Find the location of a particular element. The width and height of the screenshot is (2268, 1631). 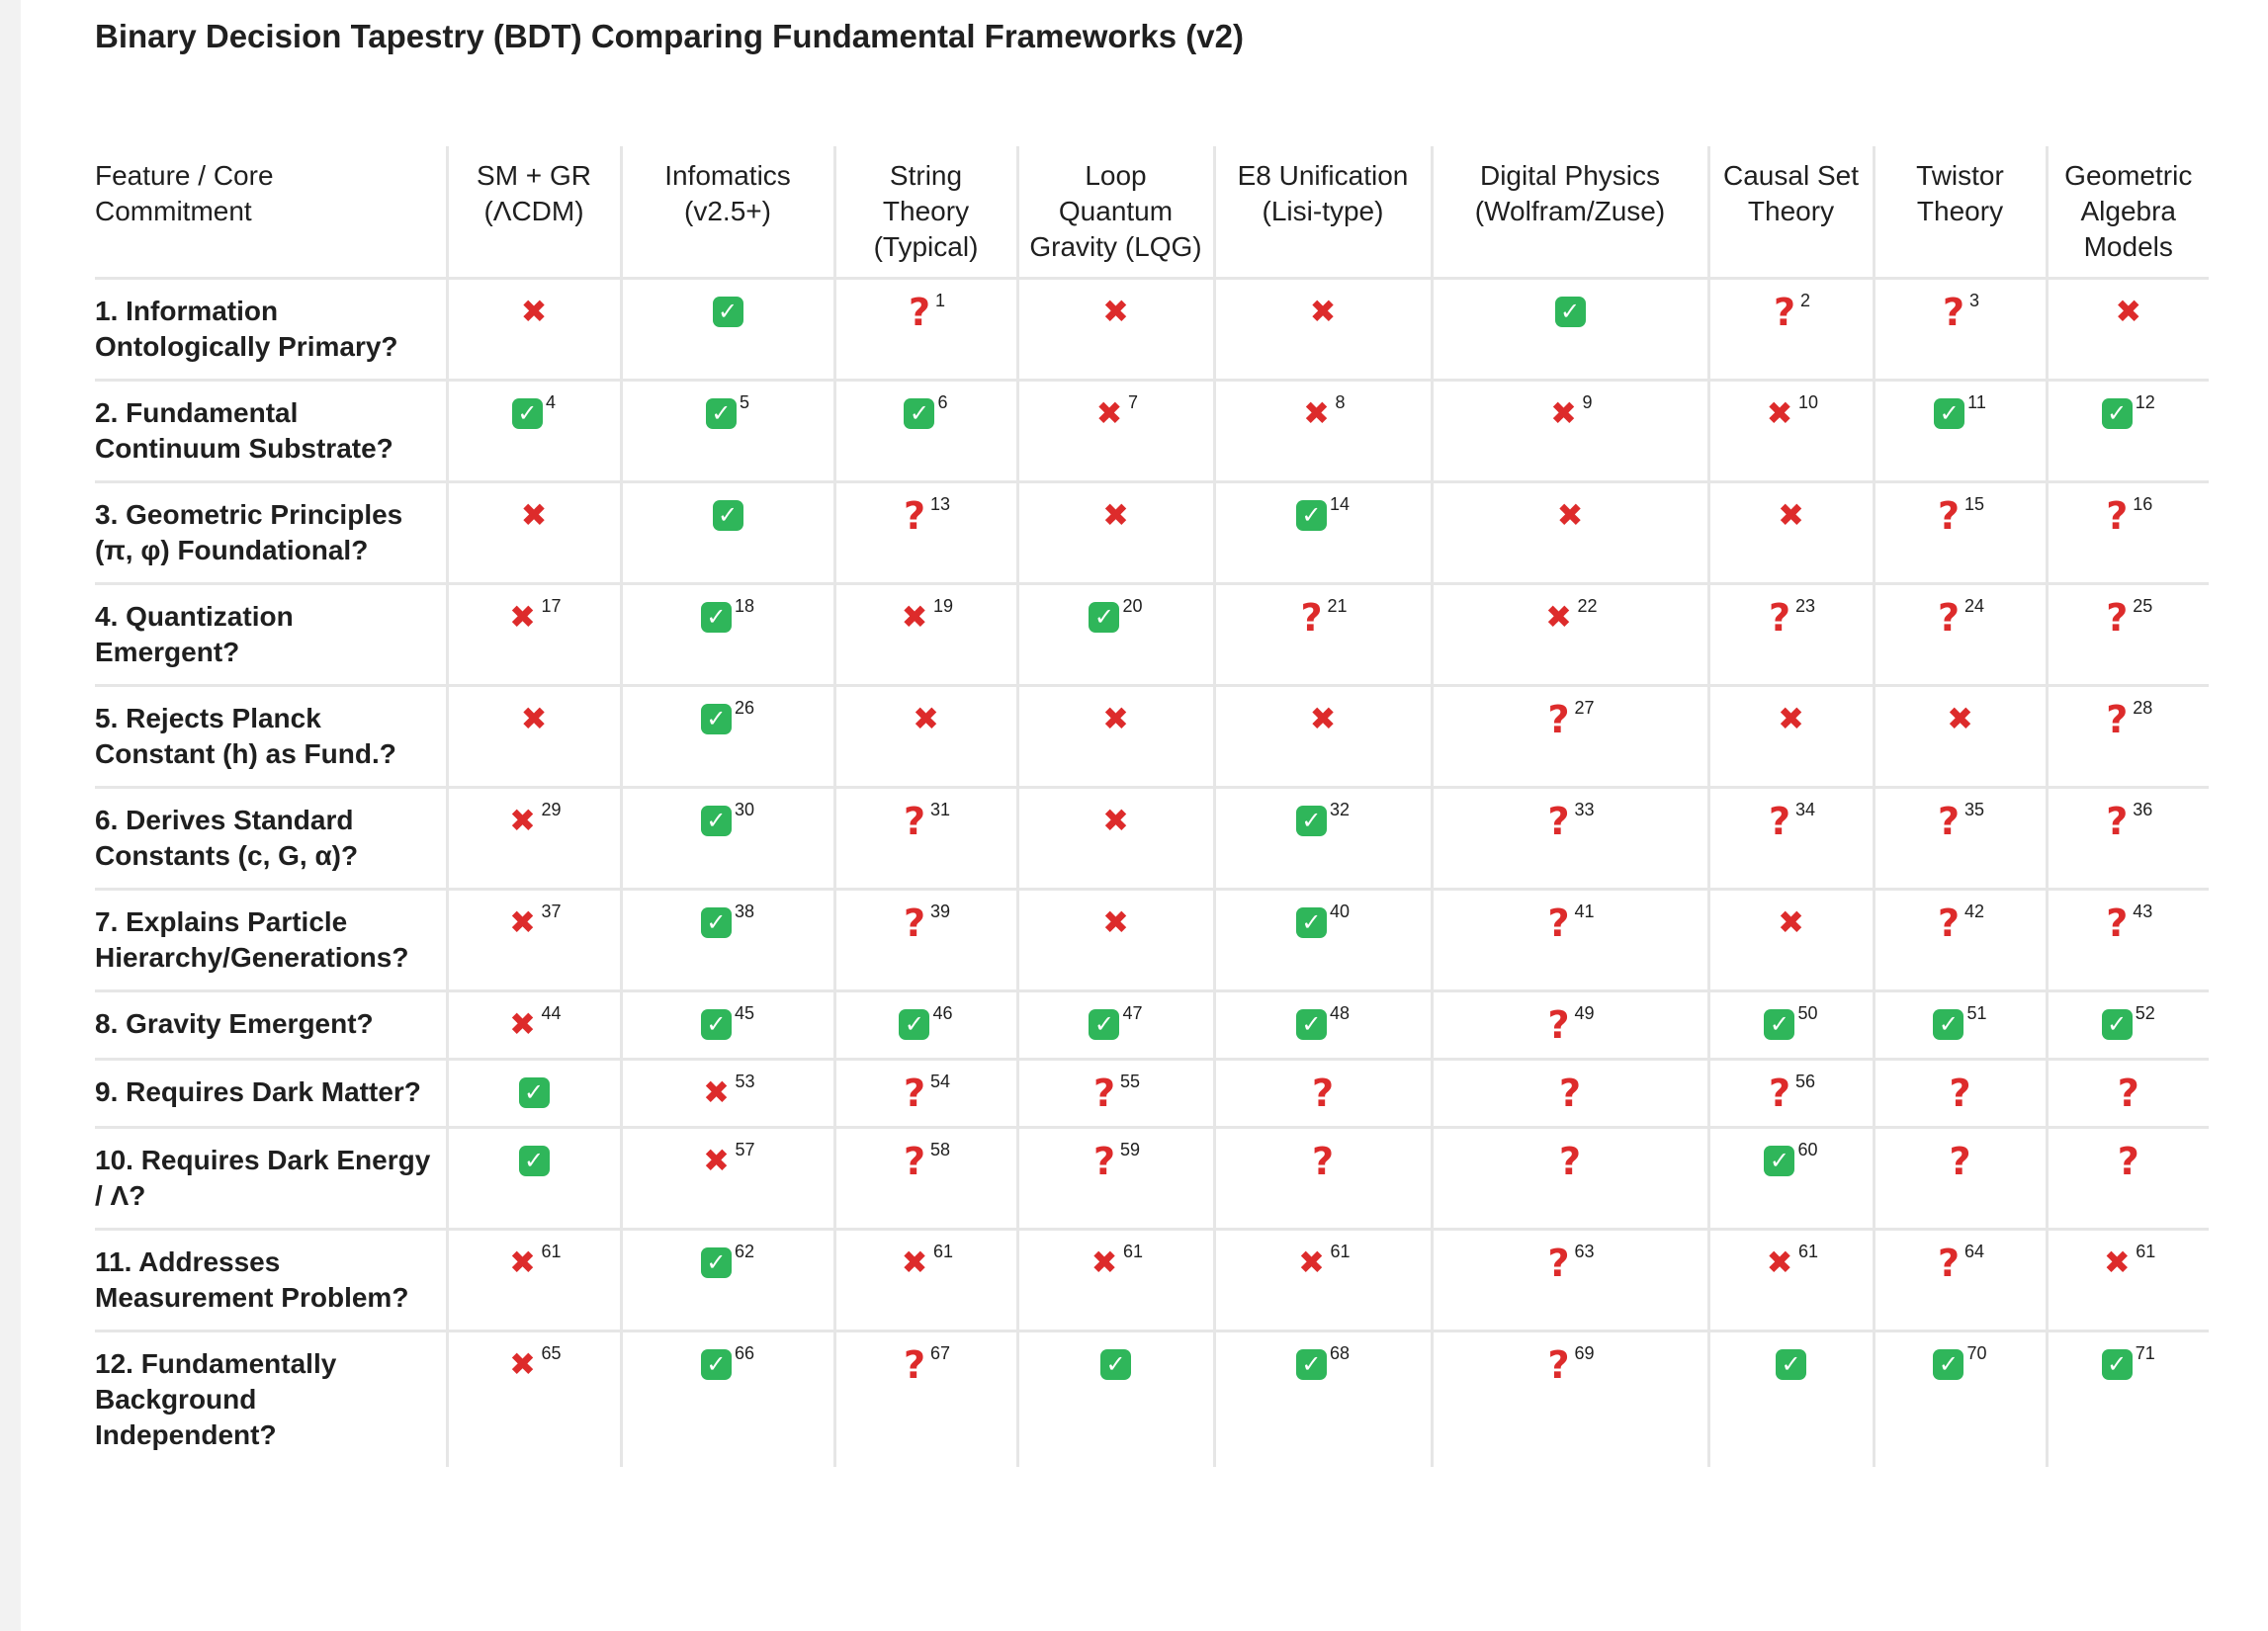

table-cell: ✖ 53 is located at coordinates (727, 1094).